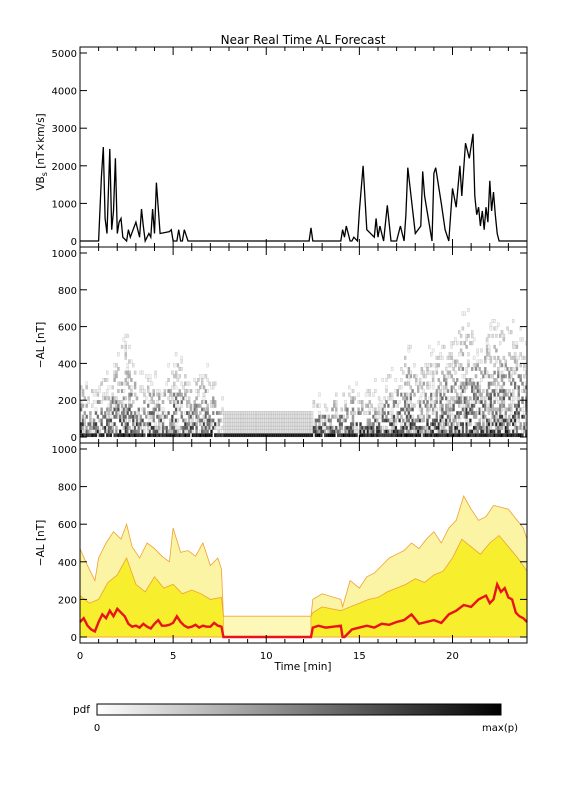 The height and width of the screenshot is (792, 576). What do you see at coordinates (295, 718) in the screenshot?
I see `colorbar: pdf 0 max(p)` at bounding box center [295, 718].